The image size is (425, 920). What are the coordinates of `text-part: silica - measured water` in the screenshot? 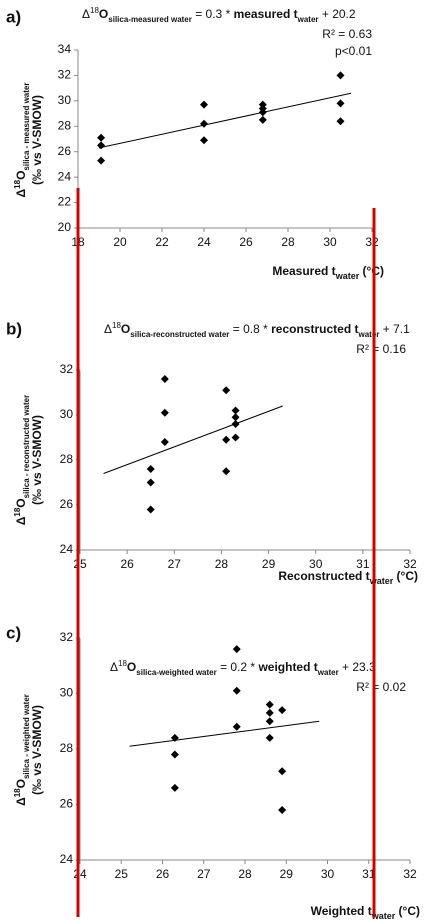 It's located at (26, 127).